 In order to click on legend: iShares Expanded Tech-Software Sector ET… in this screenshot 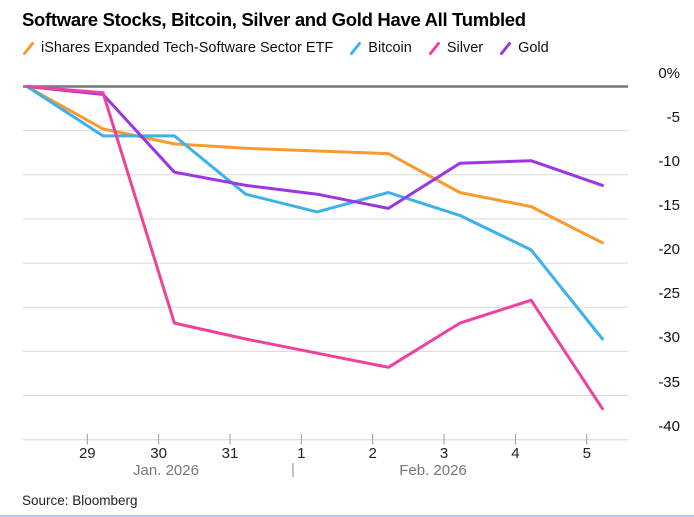, I will do `click(285, 48)`.